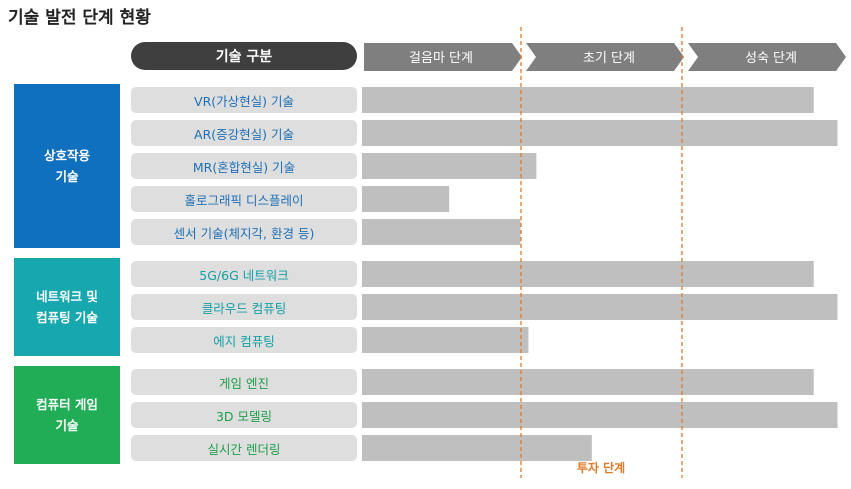 This screenshot has height=489, width=851. I want to click on group-box: 컴퓨터 게임 기술, so click(67, 415).